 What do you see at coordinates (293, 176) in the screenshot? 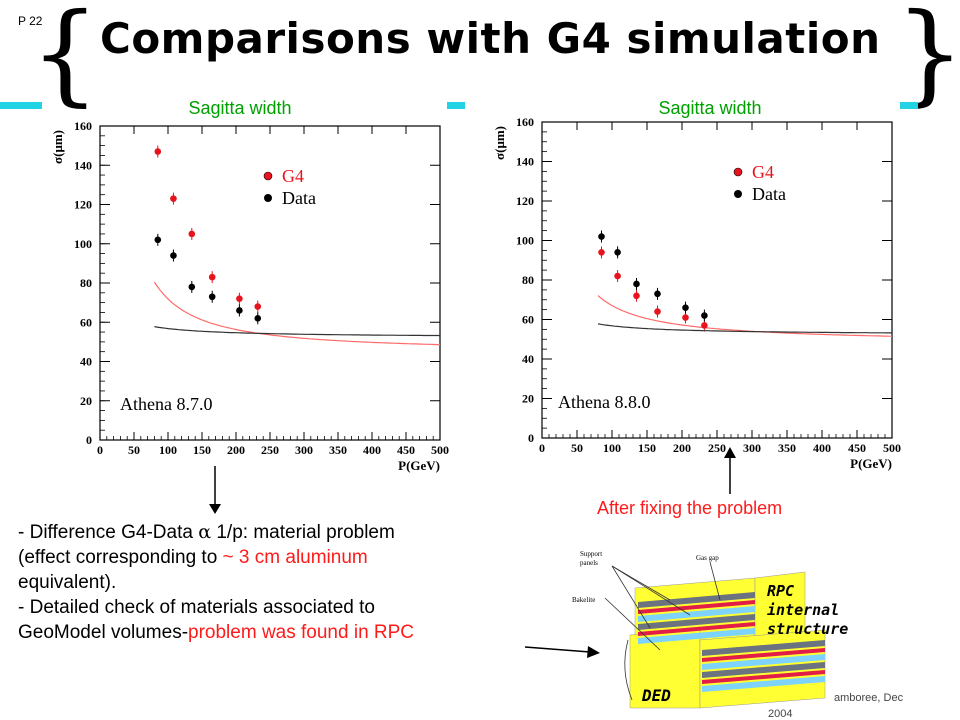
I see `legend-label: G4` at bounding box center [293, 176].